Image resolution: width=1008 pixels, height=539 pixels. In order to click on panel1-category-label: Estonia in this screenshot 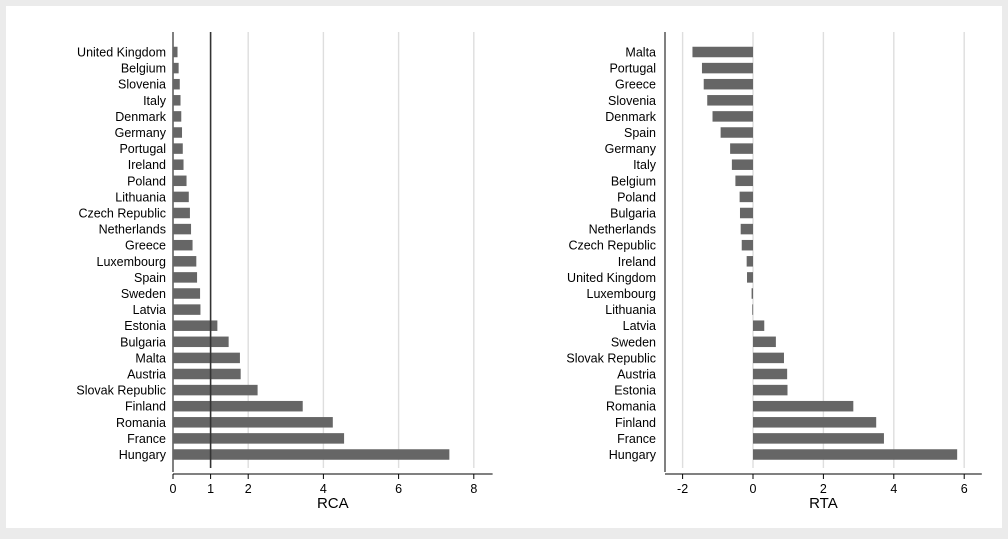, I will do `click(145, 326)`.